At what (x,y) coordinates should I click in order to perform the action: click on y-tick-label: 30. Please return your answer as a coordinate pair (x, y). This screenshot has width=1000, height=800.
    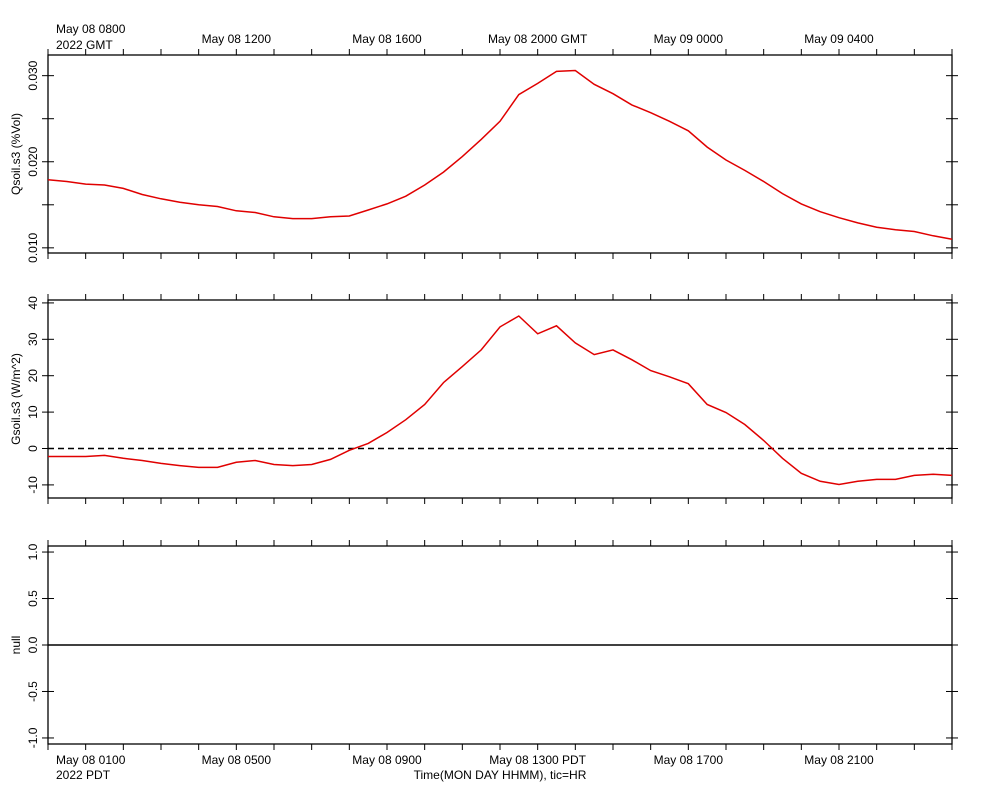
    Looking at the image, I should click on (33, 339).